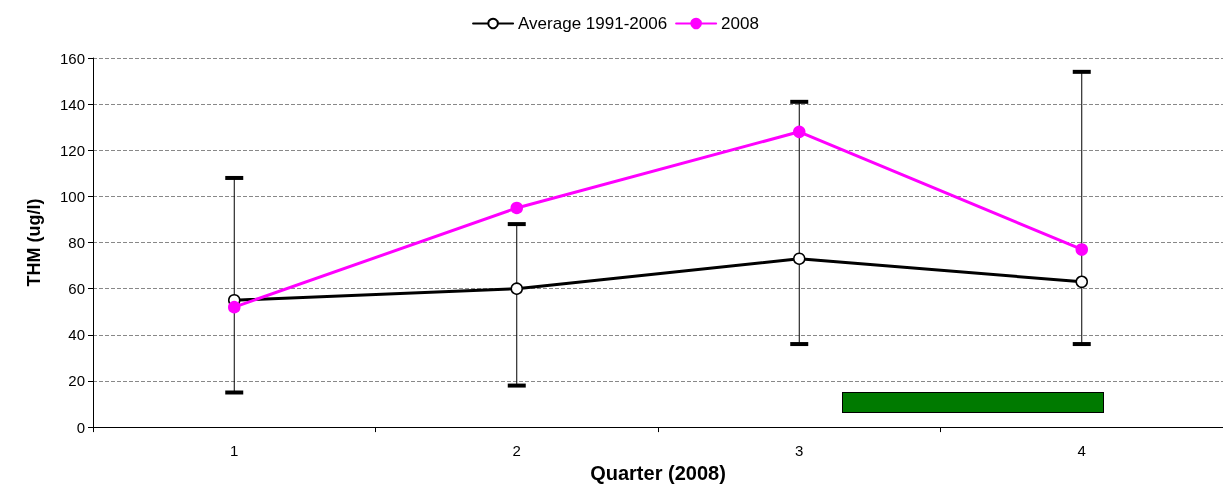  What do you see at coordinates (76, 381) in the screenshot?
I see `y-tick-label: 20` at bounding box center [76, 381].